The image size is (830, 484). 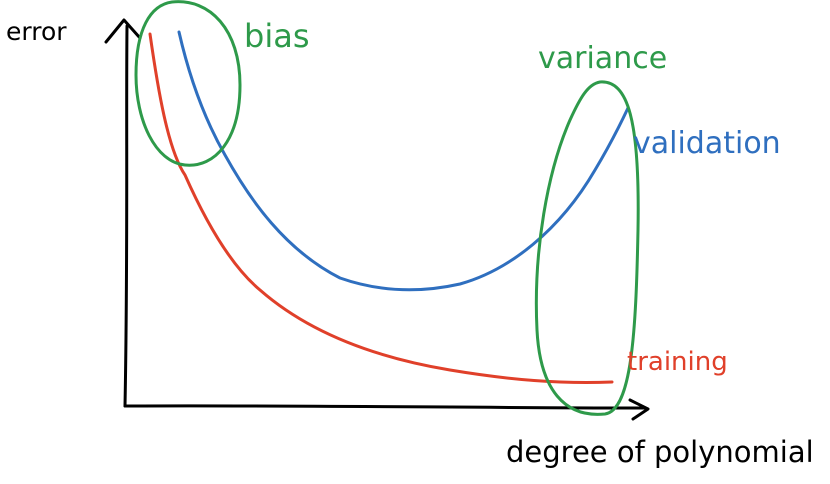 What do you see at coordinates (602, 58) in the screenshot?
I see `variance-label: variance` at bounding box center [602, 58].